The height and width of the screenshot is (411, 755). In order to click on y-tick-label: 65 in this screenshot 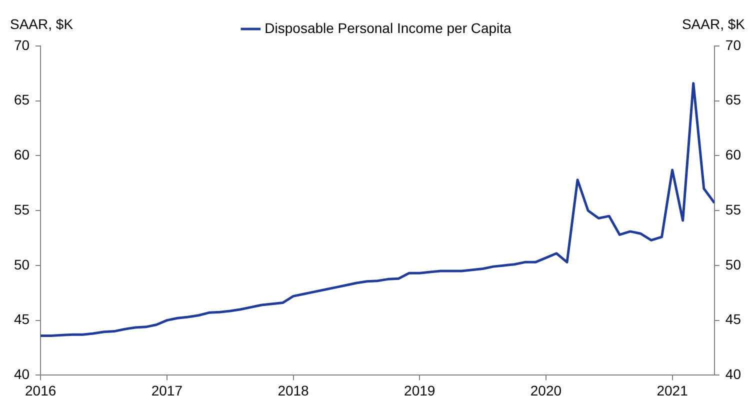, I will do `click(22, 100)`.